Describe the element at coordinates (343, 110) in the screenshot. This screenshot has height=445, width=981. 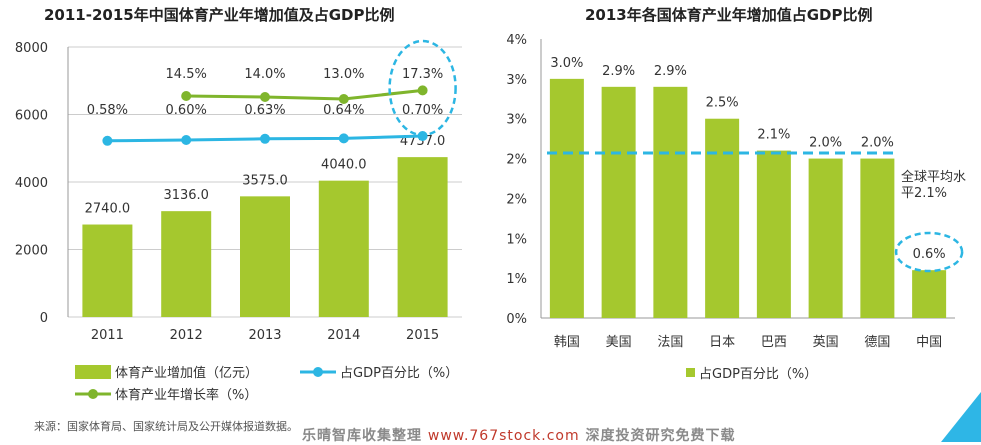
I see `line-data-label: 0.64%` at that location.